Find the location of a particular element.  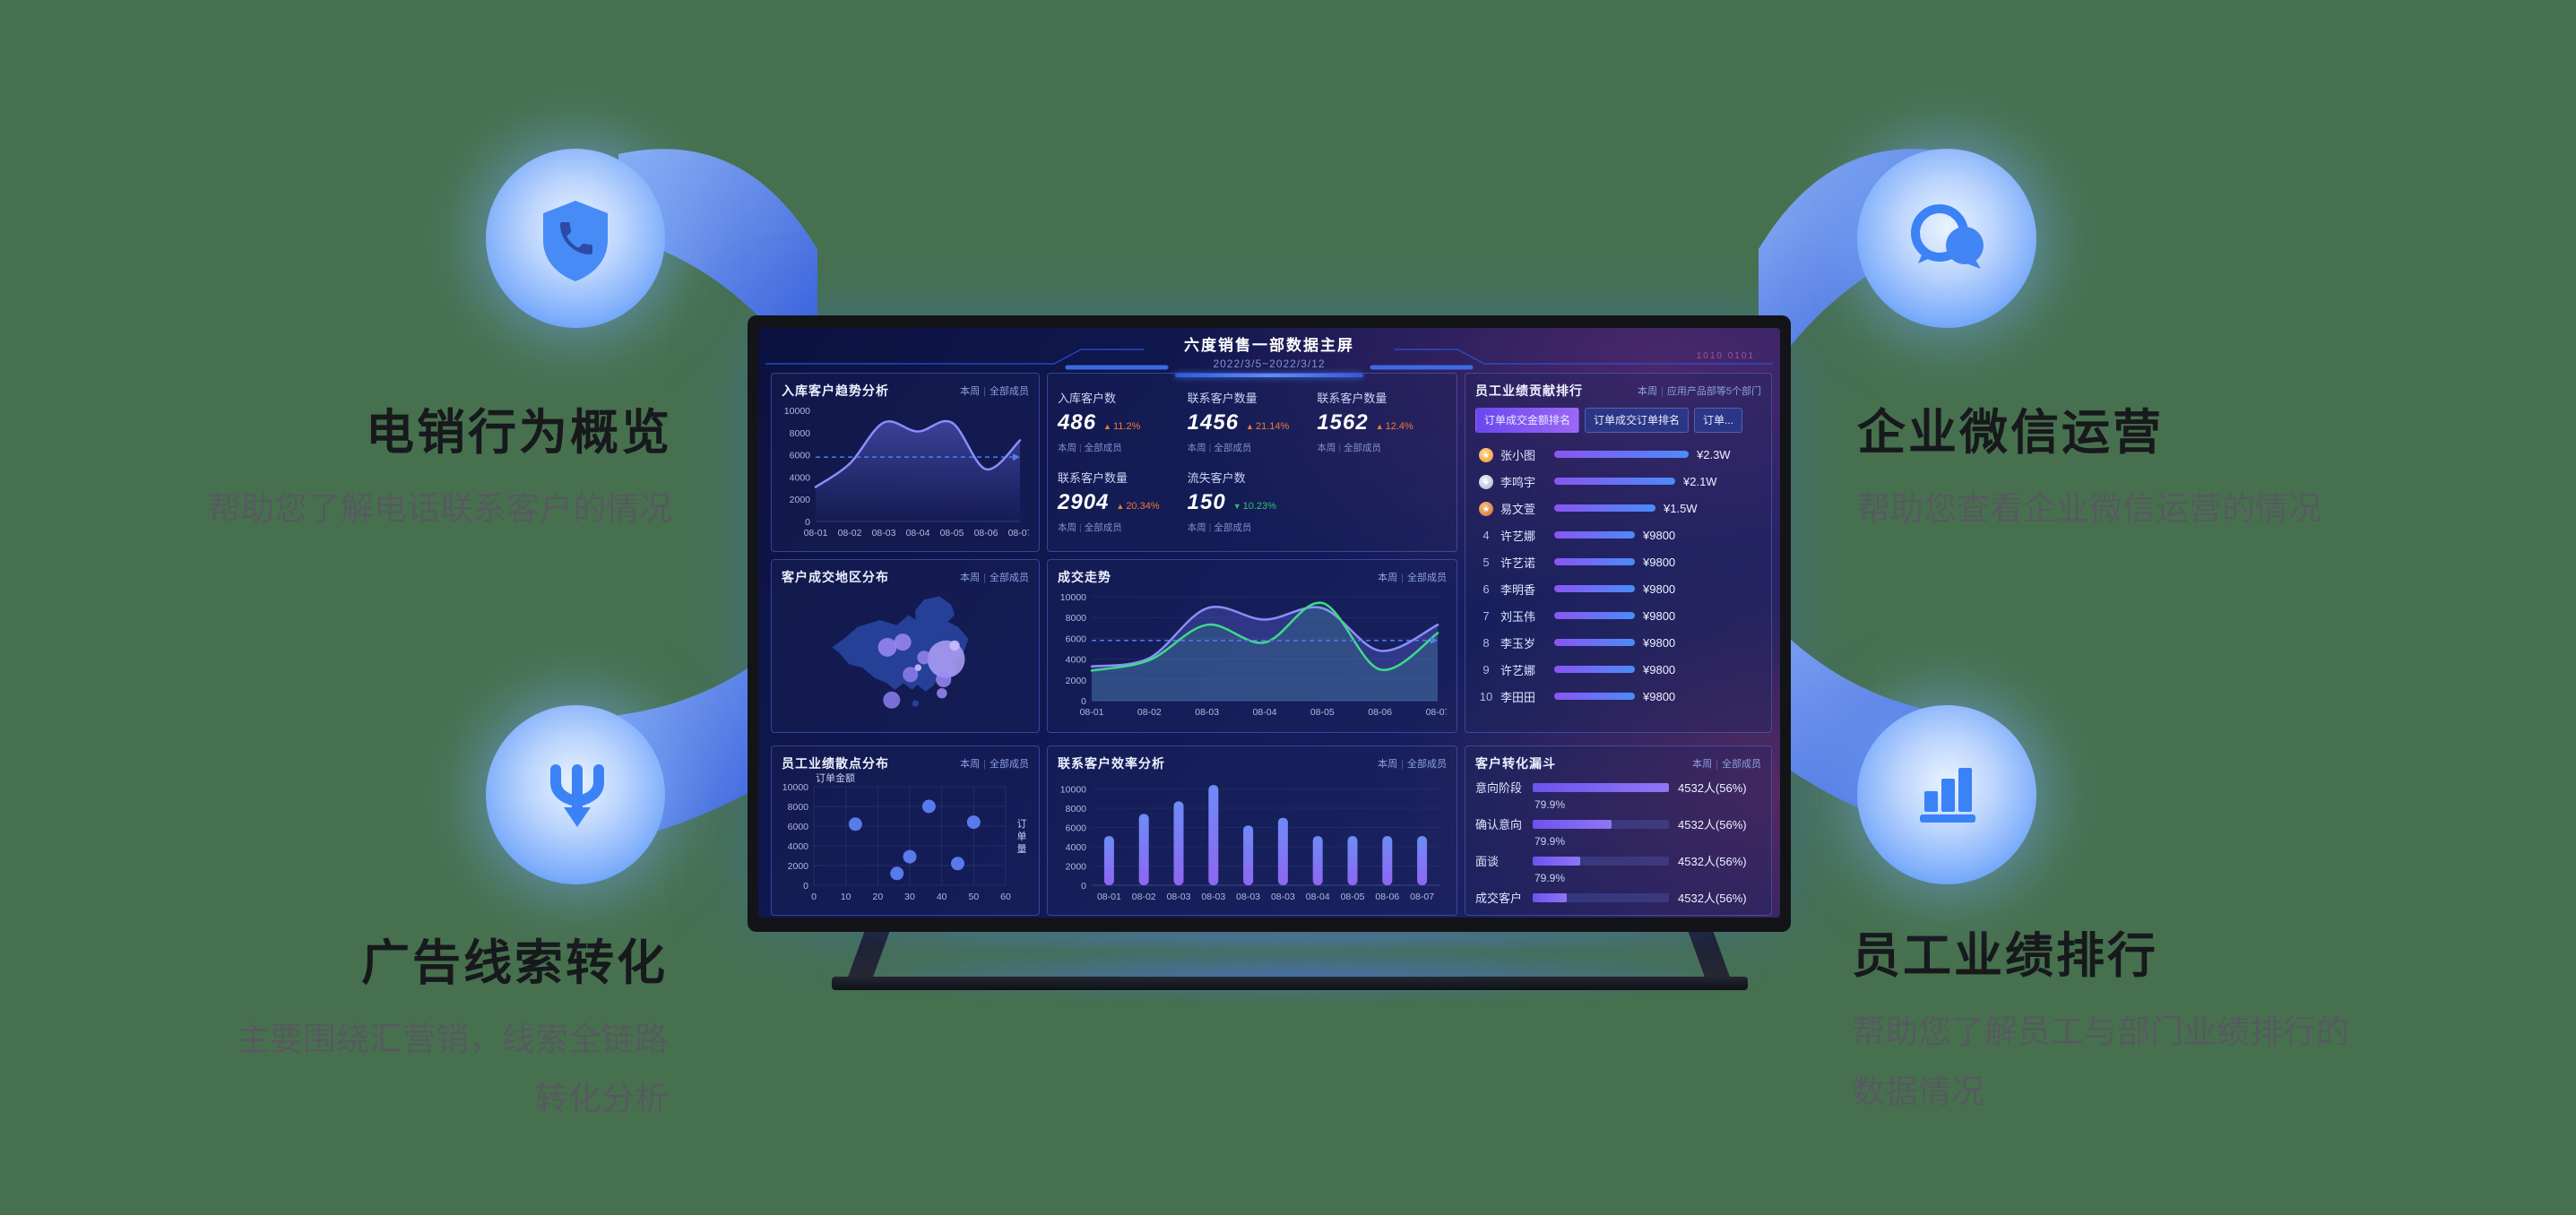

ranking-tab: 订单成交订单排名 is located at coordinates (1637, 420).